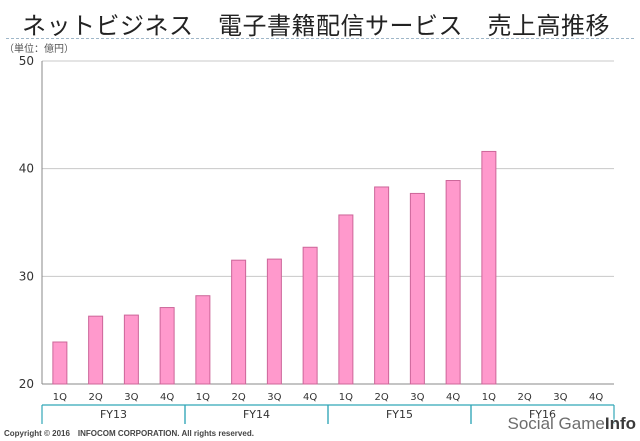  I want to click on unit-label: （単位：億円）, so click(39, 49).